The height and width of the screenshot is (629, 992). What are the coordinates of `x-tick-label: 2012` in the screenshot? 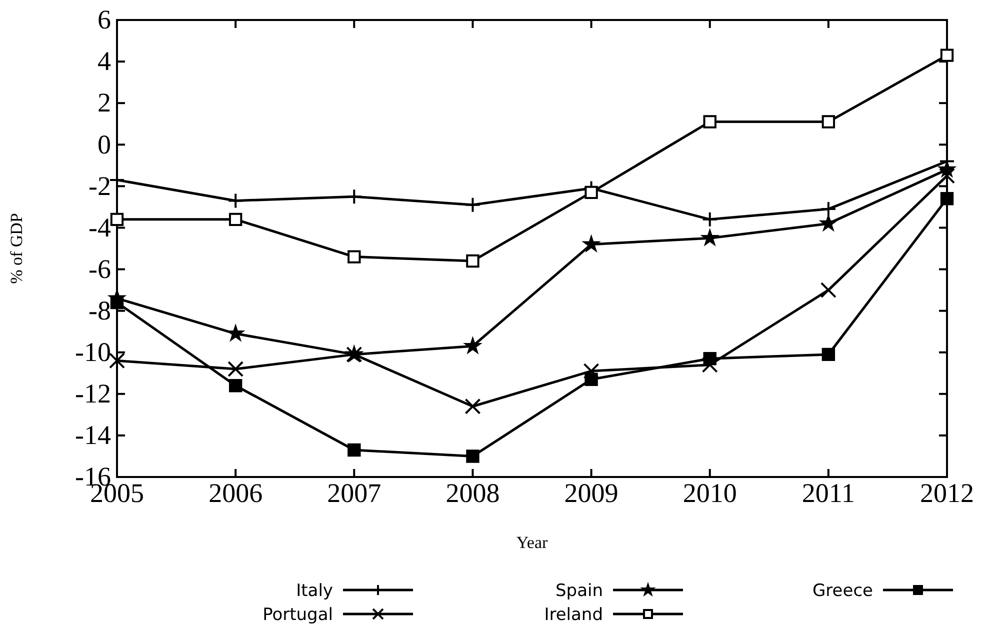 It's located at (947, 493).